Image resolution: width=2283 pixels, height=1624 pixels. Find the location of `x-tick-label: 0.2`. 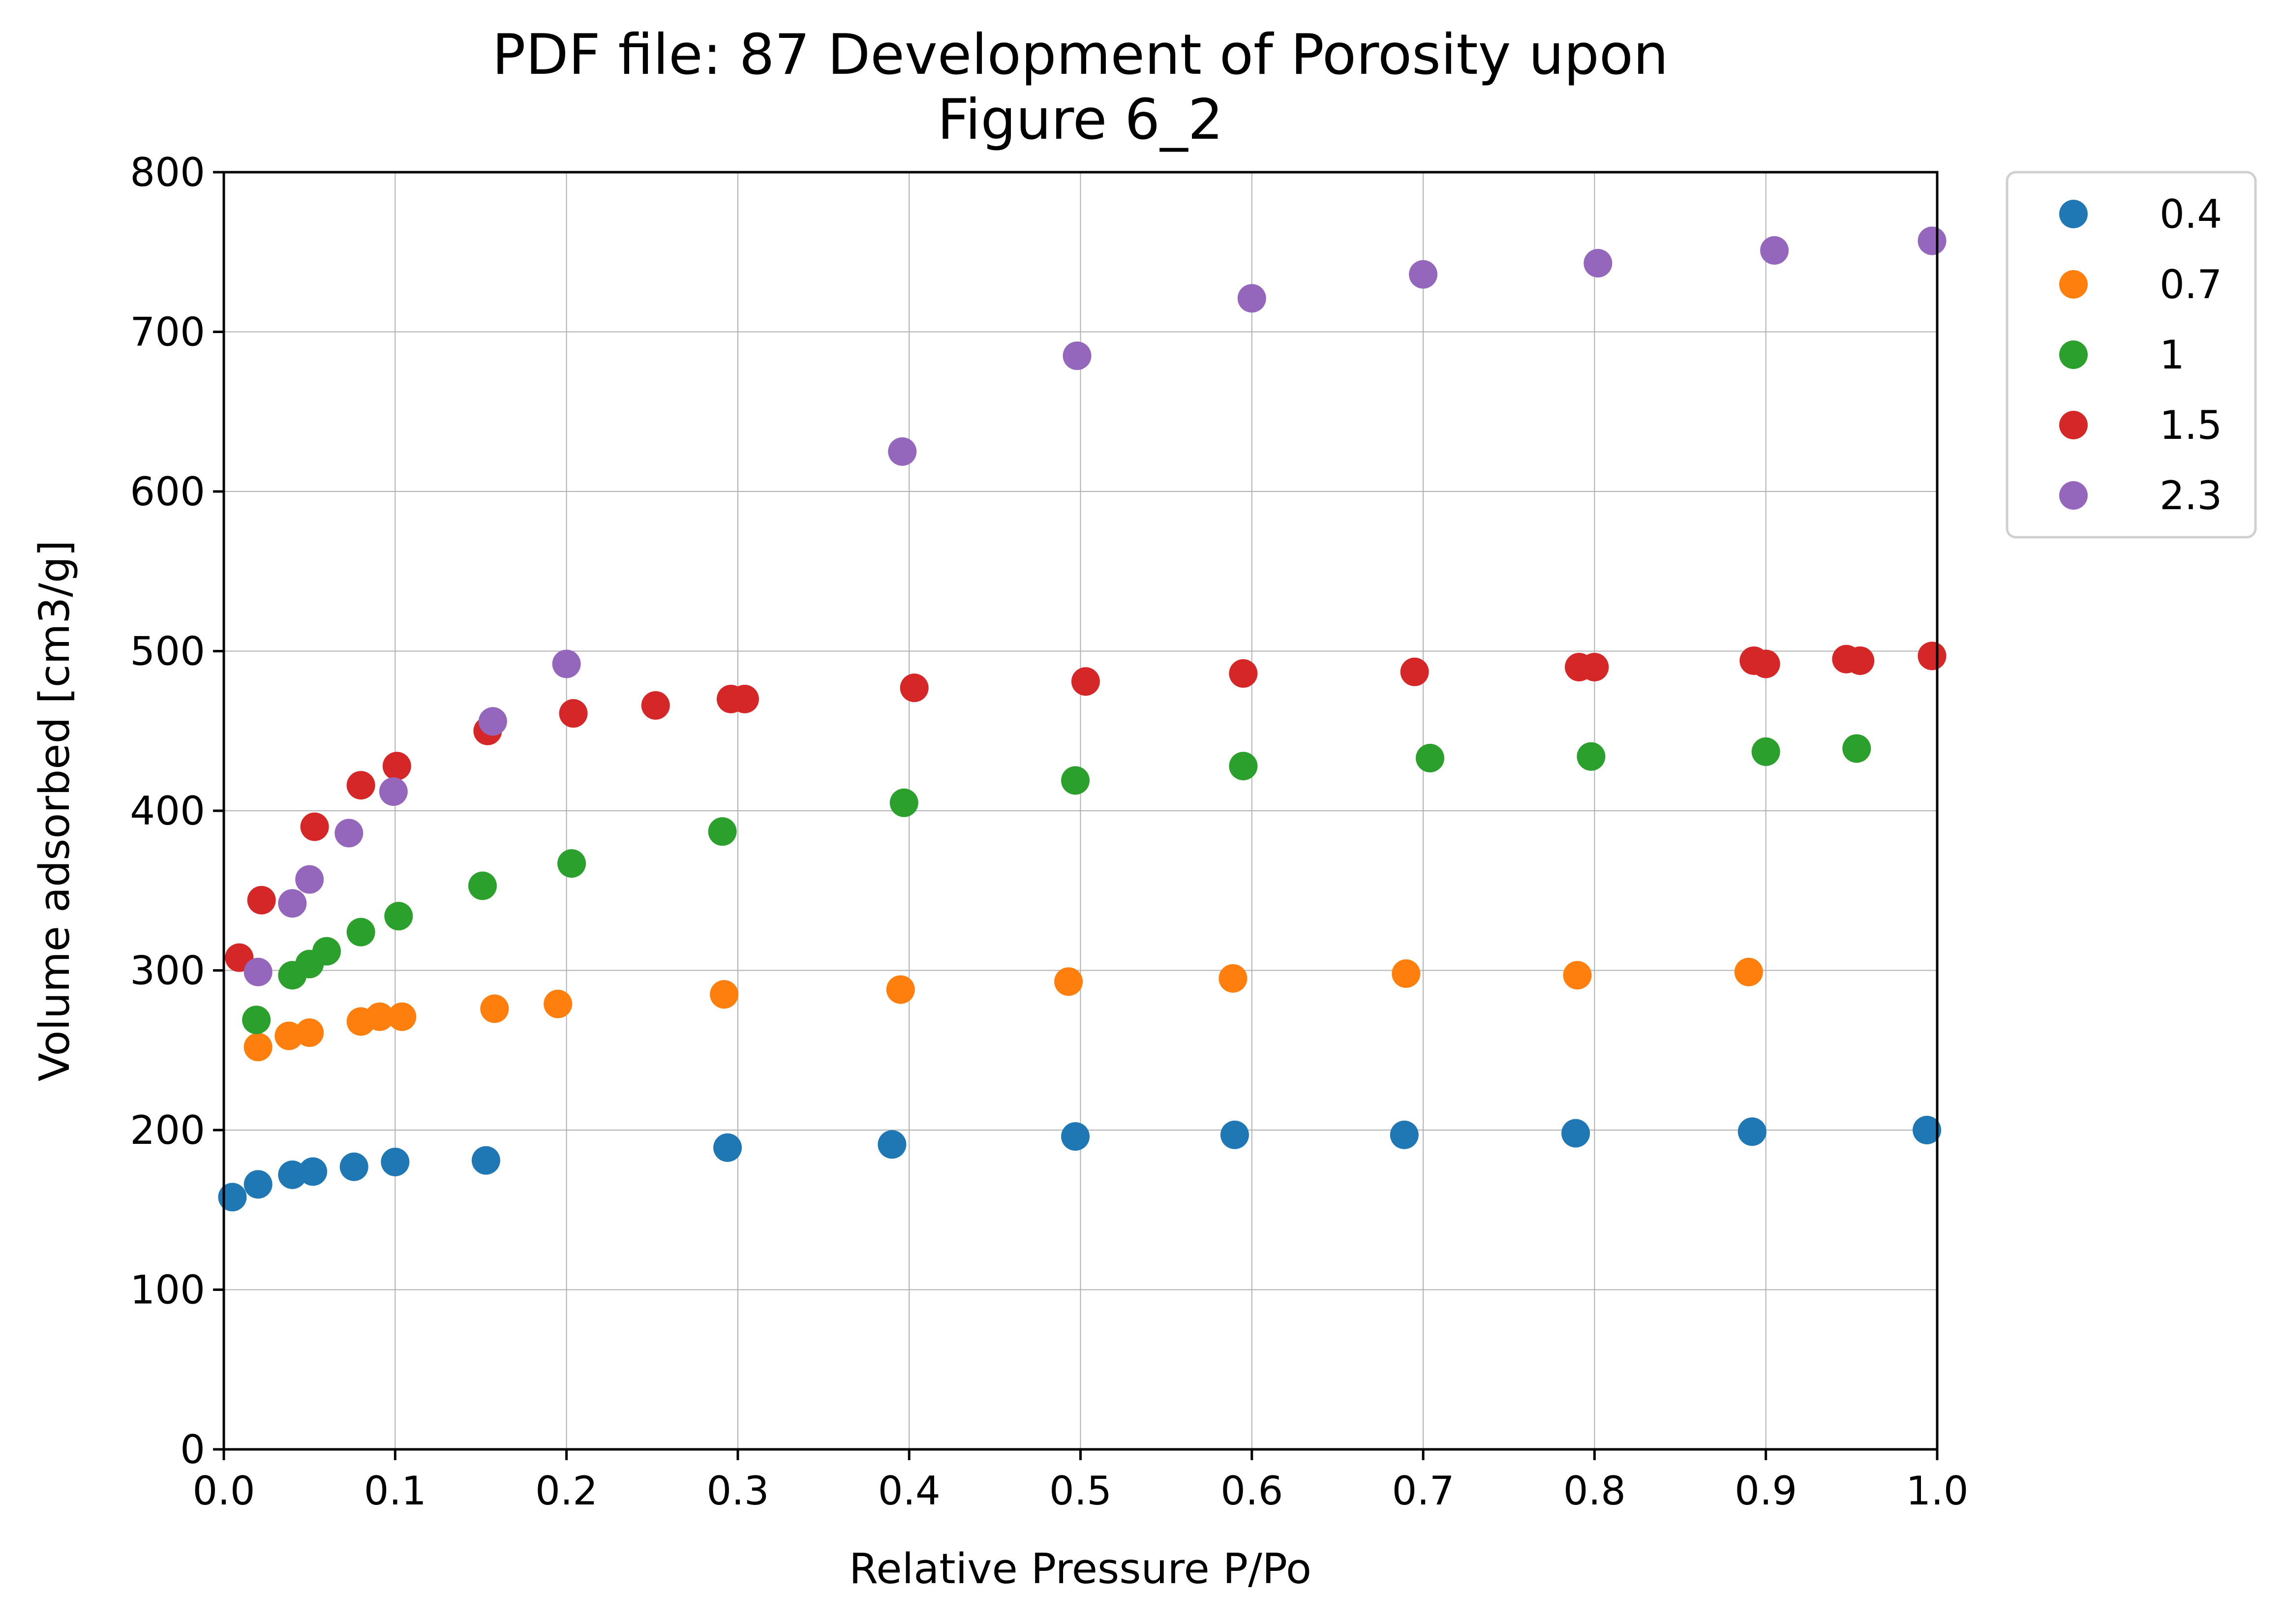

x-tick-label: 0.2 is located at coordinates (566, 1491).